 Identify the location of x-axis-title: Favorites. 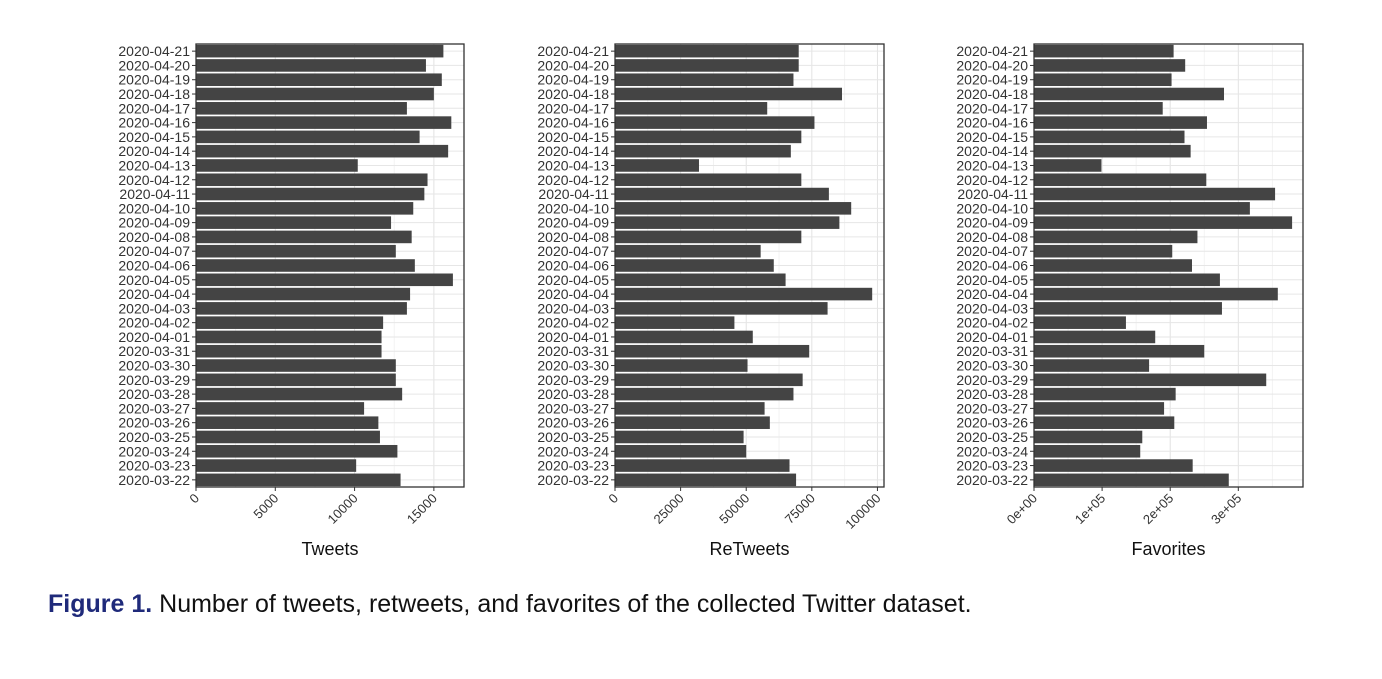
(1168, 549).